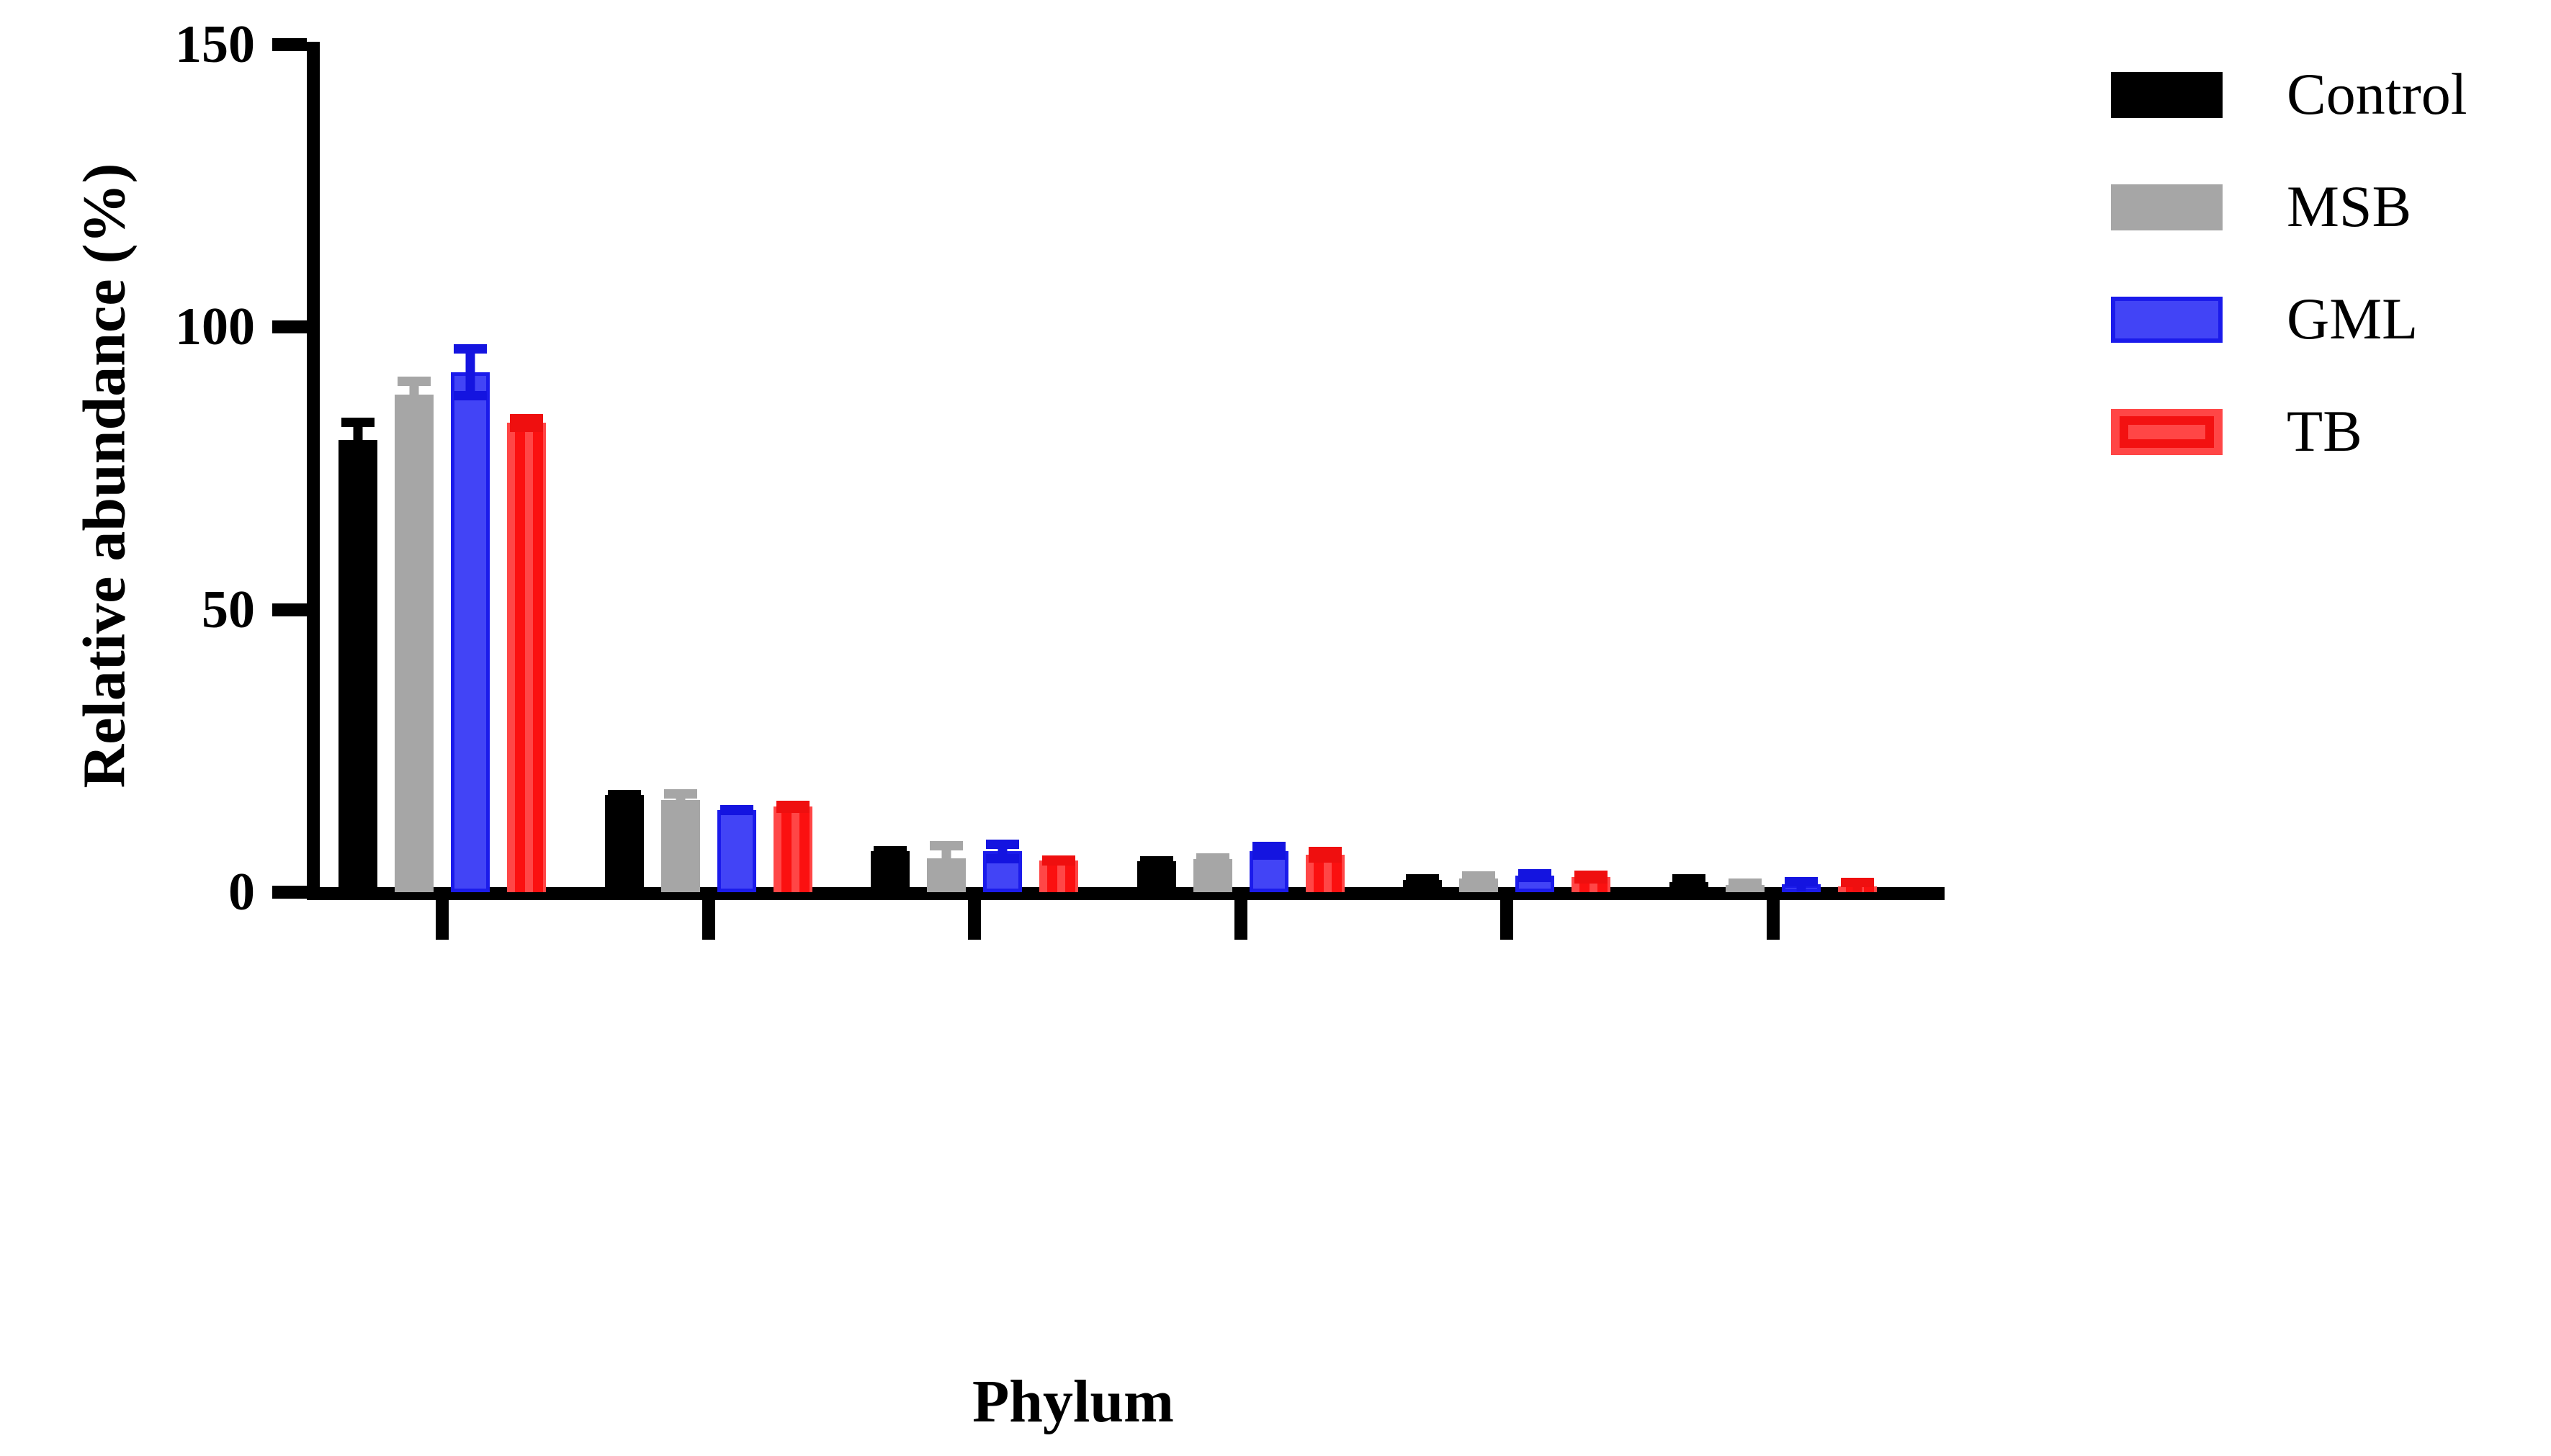 The height and width of the screenshot is (1456, 2551). I want to click on legend-swatch-tb, so click(2167, 432).